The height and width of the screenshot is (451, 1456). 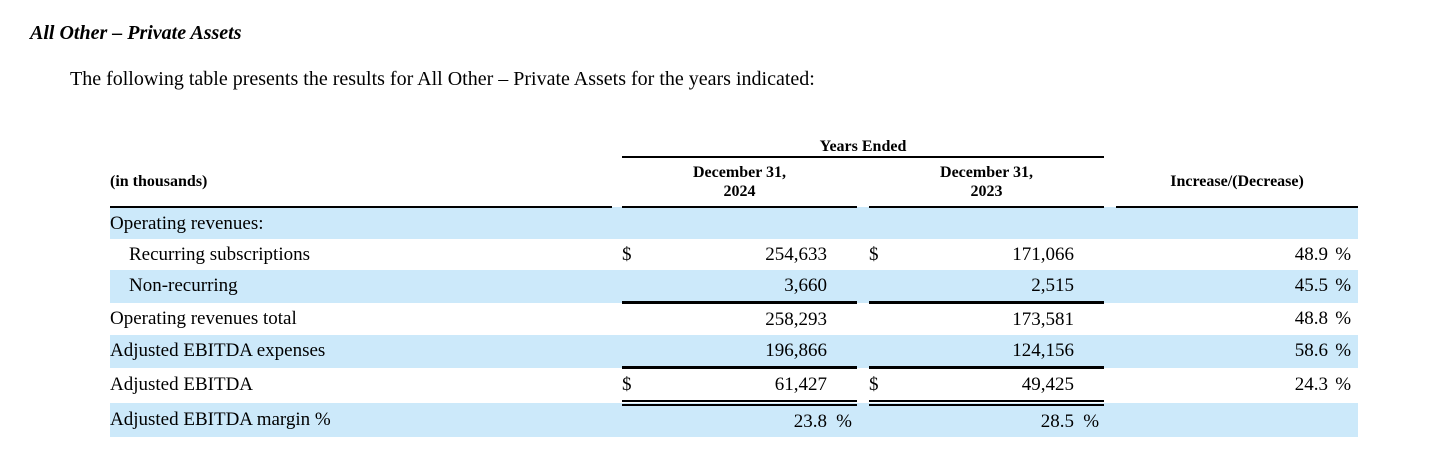 What do you see at coordinates (1311, 318) in the screenshot?
I see `change-value: 48.8` at bounding box center [1311, 318].